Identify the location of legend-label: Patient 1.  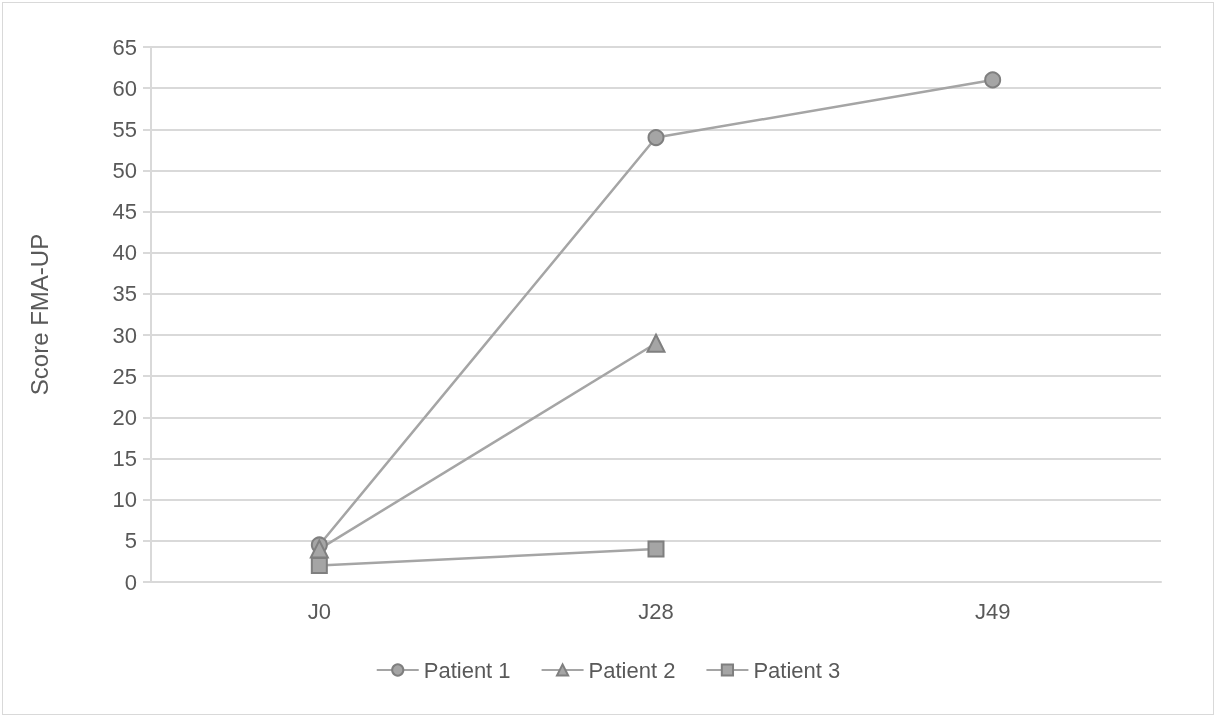
(467, 670).